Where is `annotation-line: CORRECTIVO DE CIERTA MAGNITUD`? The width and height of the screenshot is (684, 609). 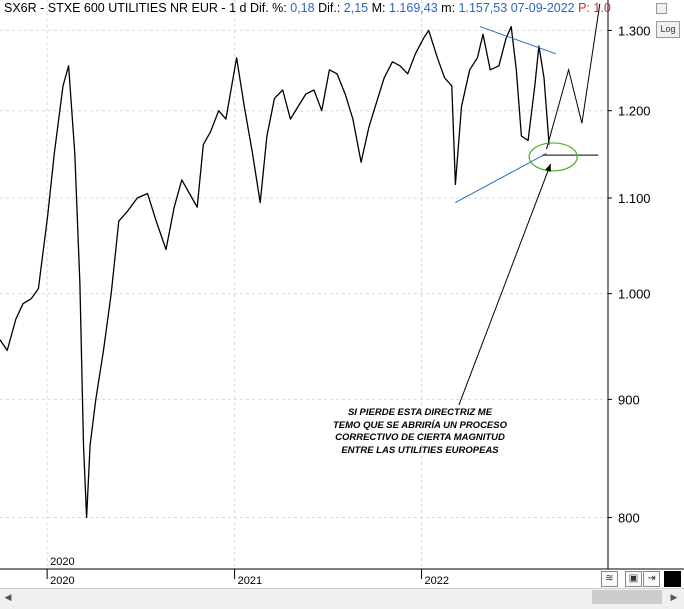 annotation-line: CORRECTIVO DE CIERTA MAGNITUD is located at coordinates (420, 437).